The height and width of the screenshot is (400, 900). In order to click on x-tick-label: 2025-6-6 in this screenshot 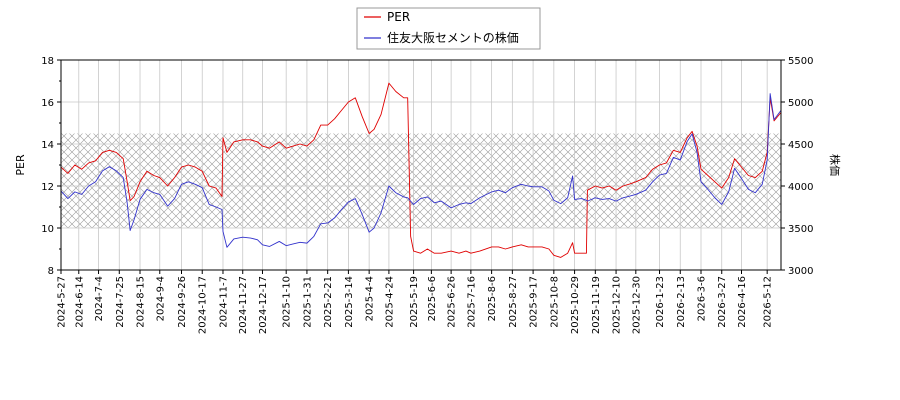, I will do `click(432, 298)`.